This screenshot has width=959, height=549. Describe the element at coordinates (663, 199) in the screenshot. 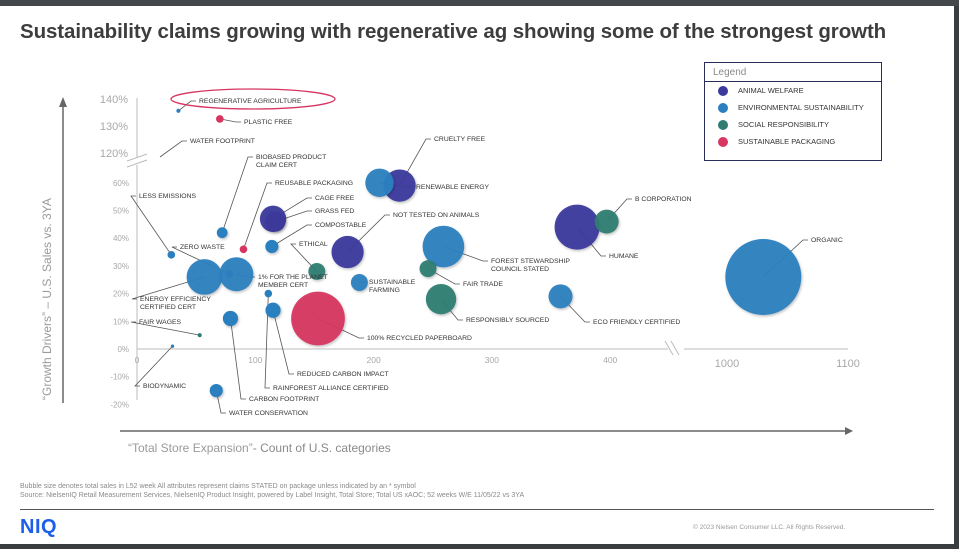

I see `bubble-label: B CORPORATION` at that location.